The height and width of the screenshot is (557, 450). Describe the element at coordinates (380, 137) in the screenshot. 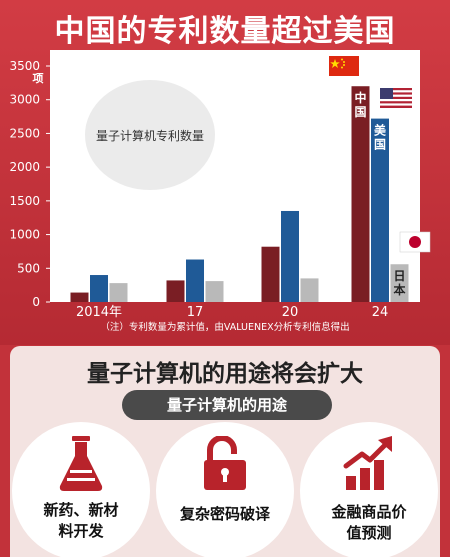

I see `series-label: 美国` at that location.